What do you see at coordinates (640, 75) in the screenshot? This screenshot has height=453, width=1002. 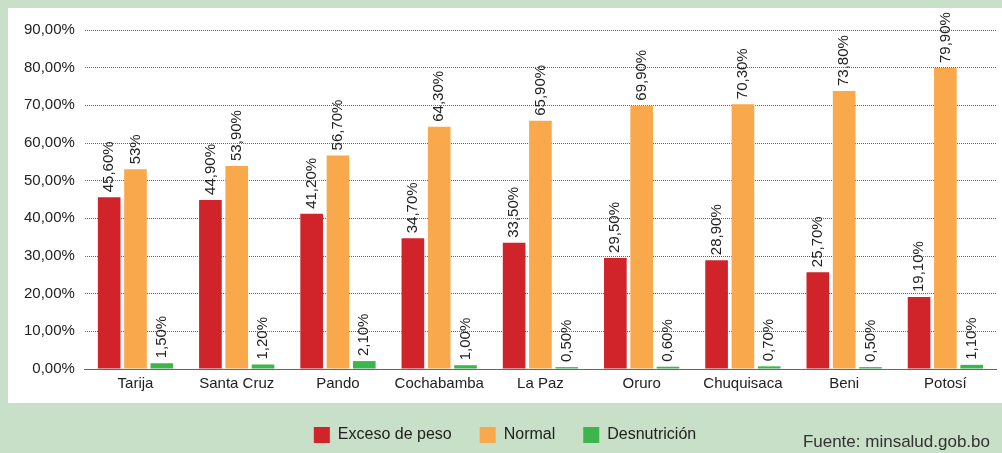 I see `data-label: 69,90%` at bounding box center [640, 75].